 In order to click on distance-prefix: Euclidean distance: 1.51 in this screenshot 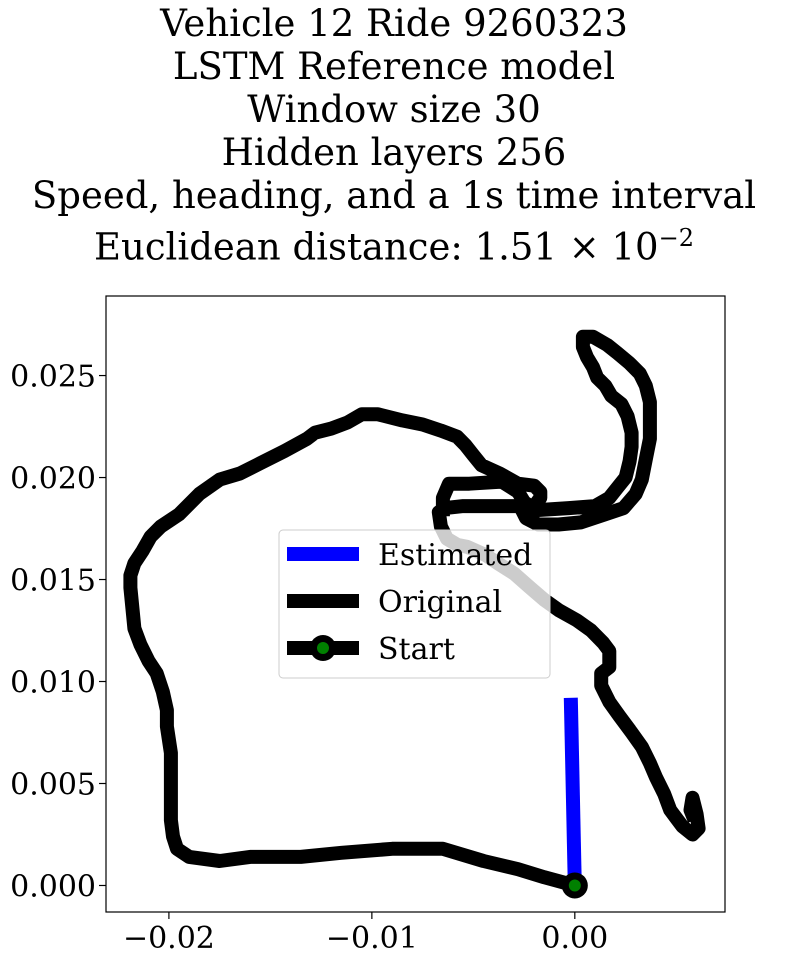, I will do `click(325, 247)`.